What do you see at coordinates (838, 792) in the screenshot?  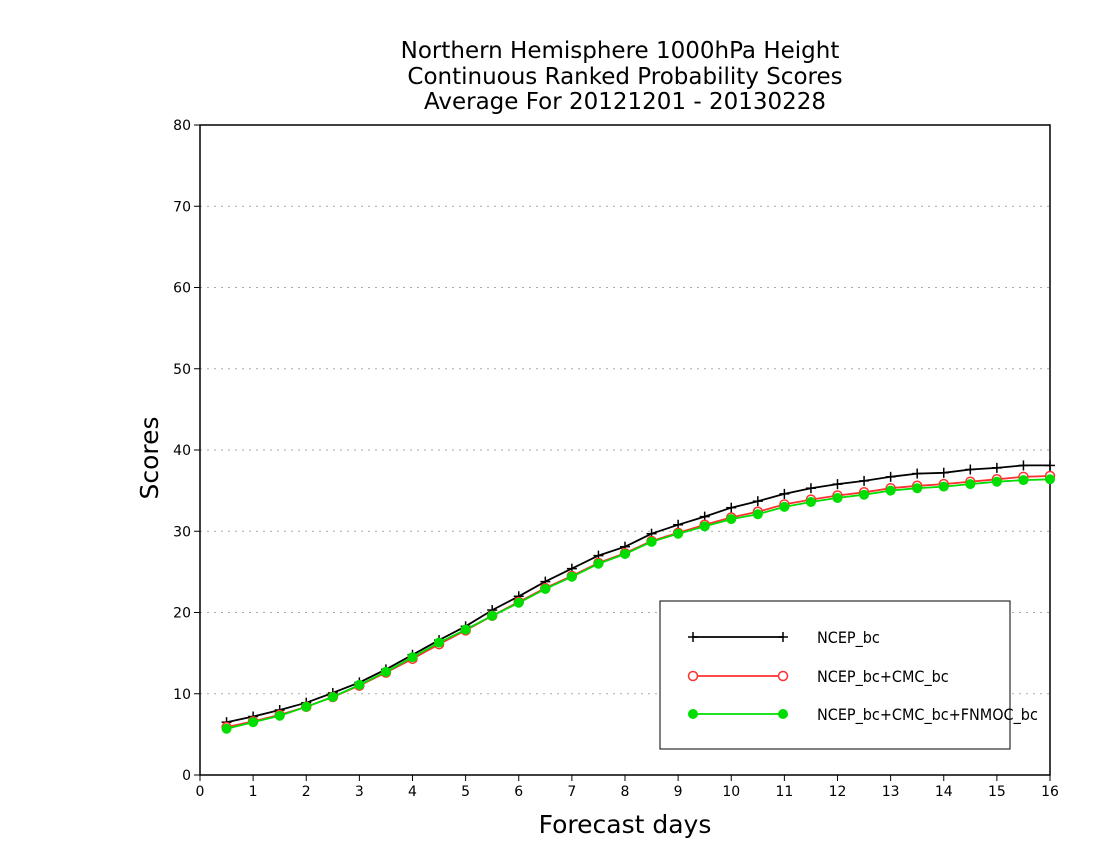 I see `x-tick-label: 12` at bounding box center [838, 792].